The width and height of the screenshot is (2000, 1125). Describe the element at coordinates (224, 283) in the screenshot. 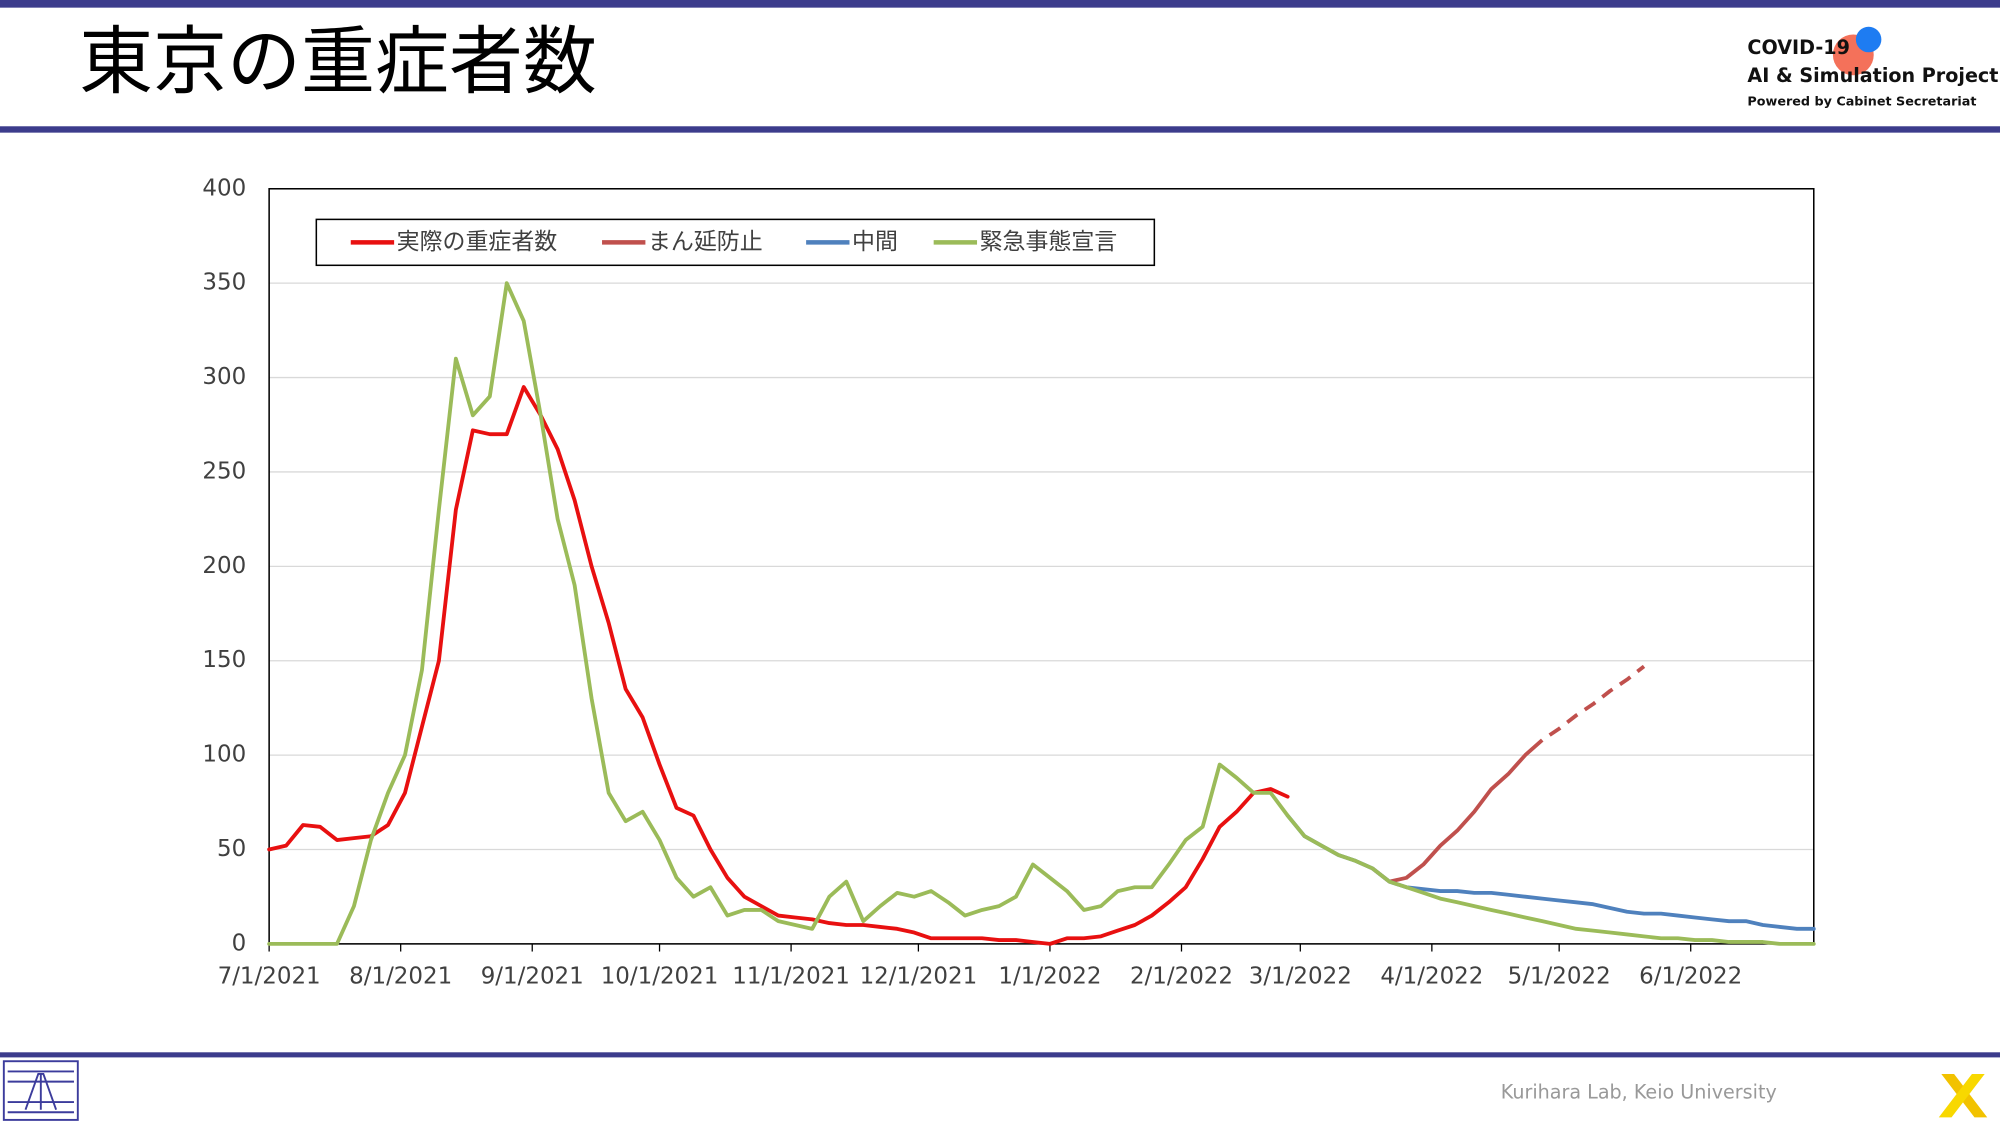

I see `y-tick-label: 350` at that location.